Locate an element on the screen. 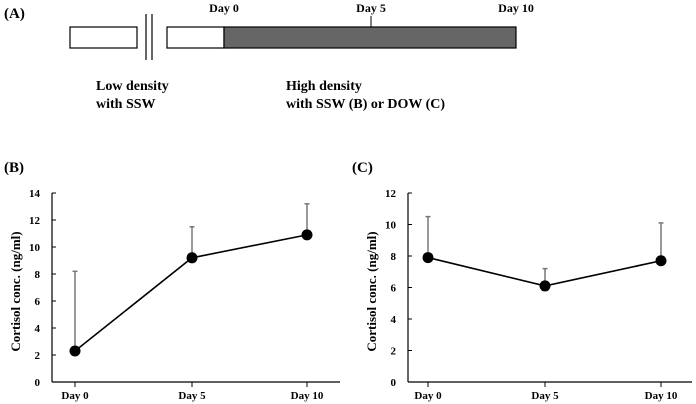 This screenshot has width=696, height=404. y-tick-label: 14 is located at coordinates (35, 194).